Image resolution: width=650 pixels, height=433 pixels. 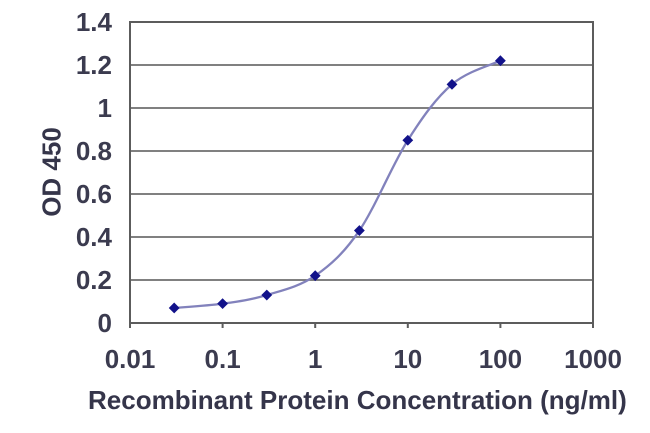 What do you see at coordinates (130, 359) in the screenshot?
I see `x-tick-label: 0.01` at bounding box center [130, 359].